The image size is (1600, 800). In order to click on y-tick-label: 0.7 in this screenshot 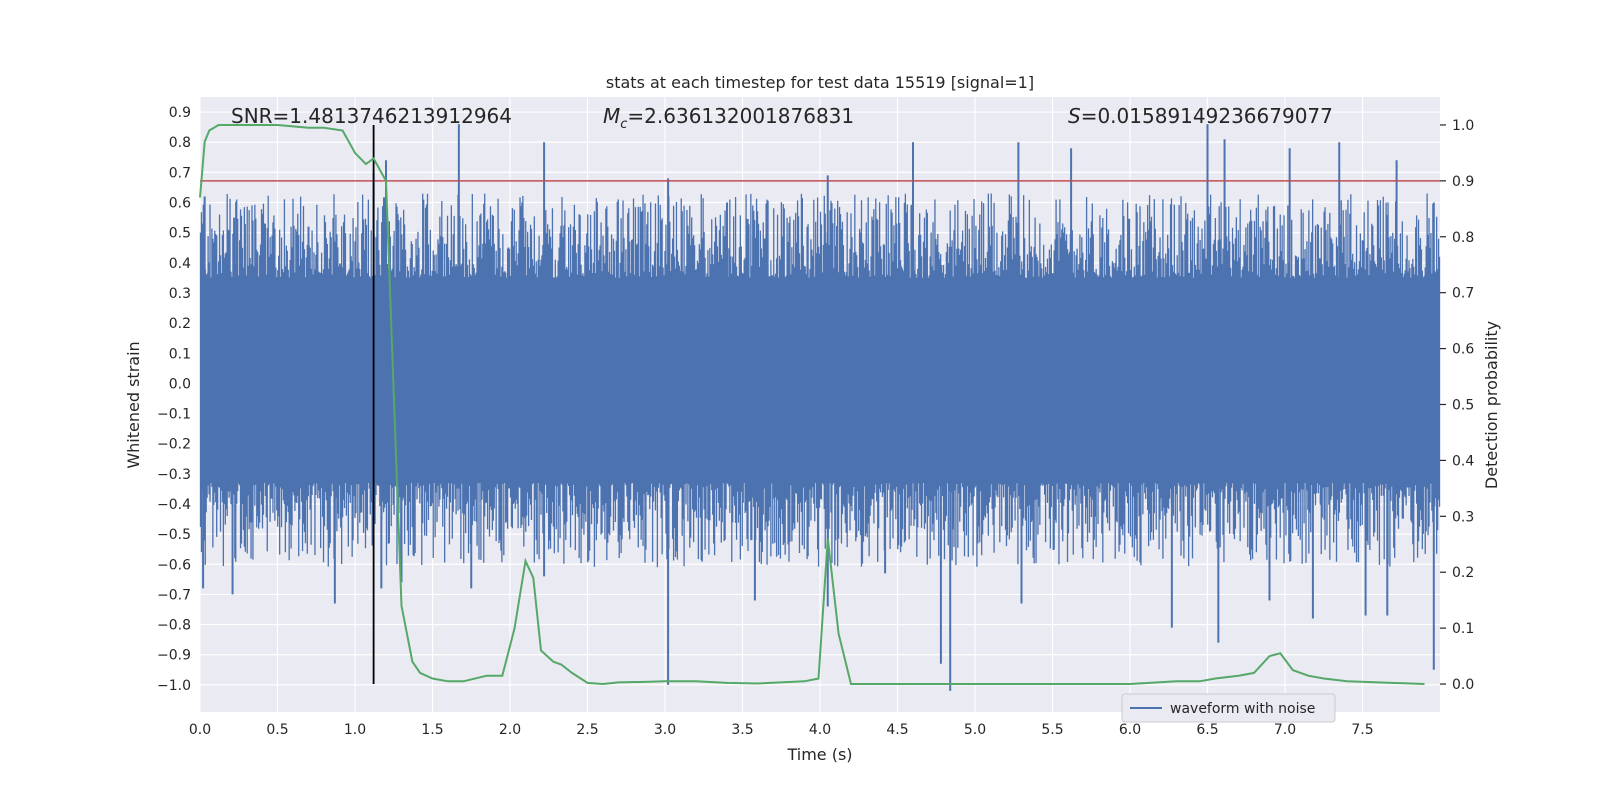, I will do `click(180, 173)`.